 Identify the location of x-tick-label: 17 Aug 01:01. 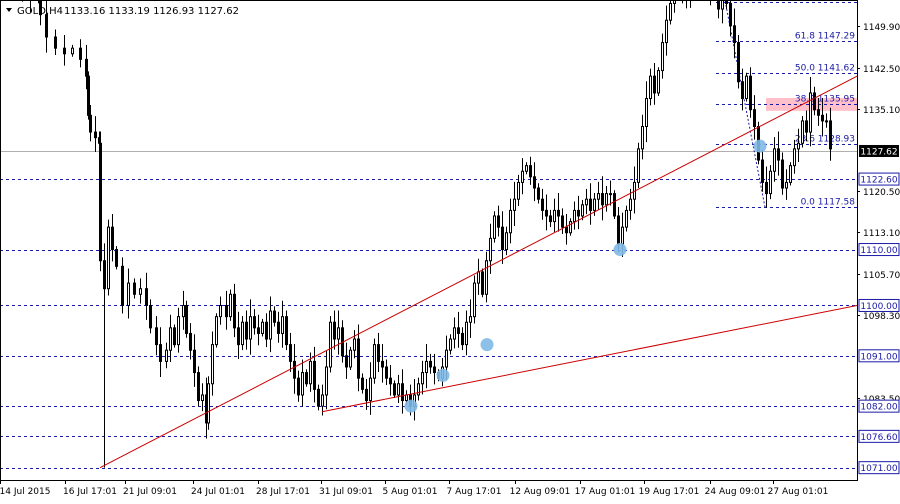
(605, 492).